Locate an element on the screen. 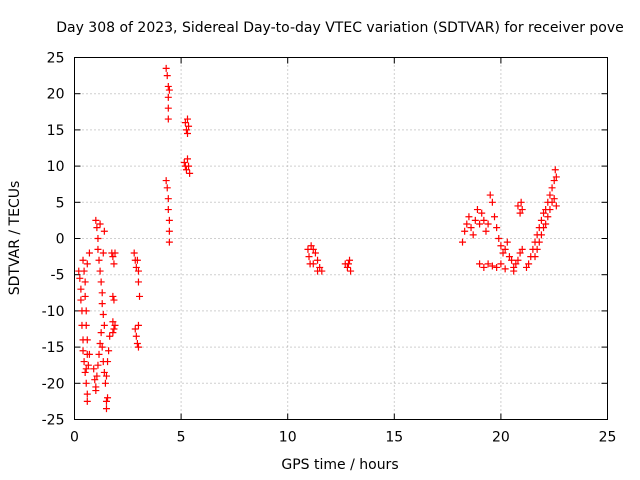 This screenshot has height=480, width=640. x-tick-label: 25 is located at coordinates (608, 438).